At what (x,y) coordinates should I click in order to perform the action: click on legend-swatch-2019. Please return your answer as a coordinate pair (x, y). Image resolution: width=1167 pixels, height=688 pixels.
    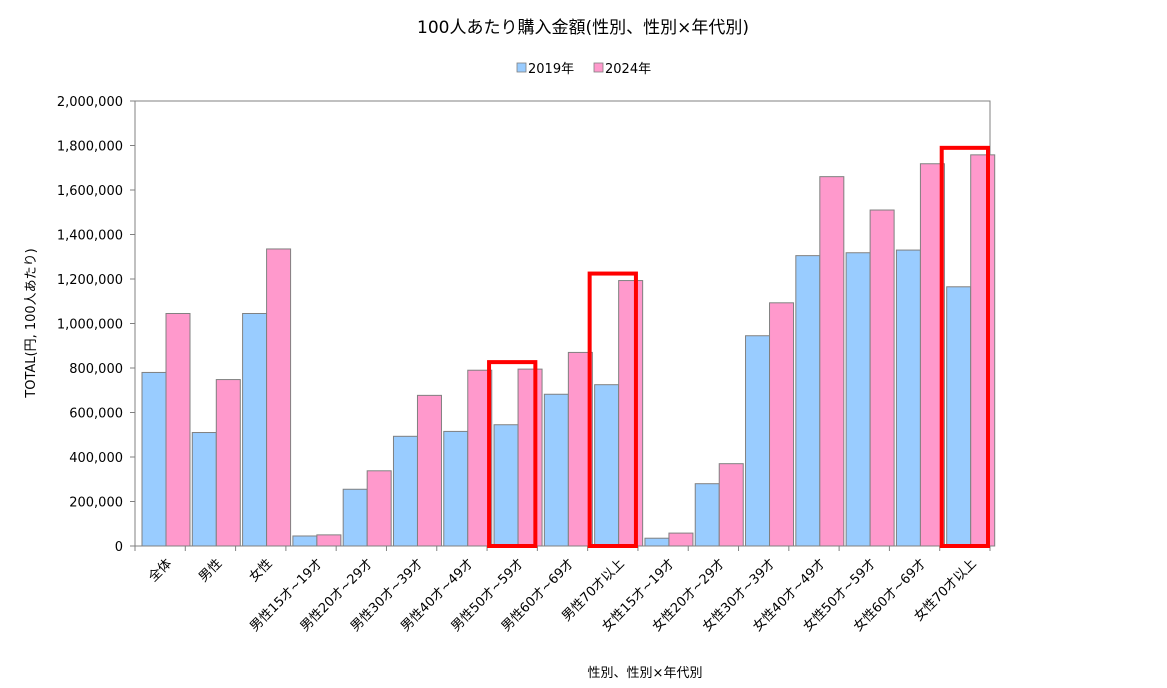
    Looking at the image, I should click on (521, 67).